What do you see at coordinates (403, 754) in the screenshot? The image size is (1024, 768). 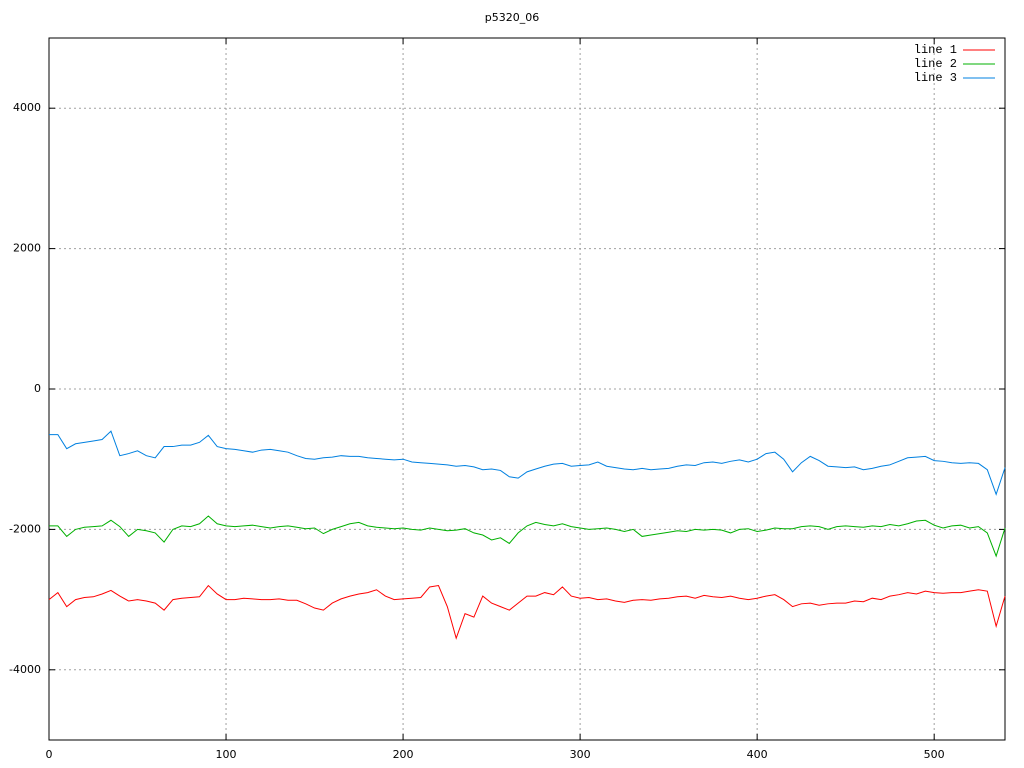 I see `x-tick-label: 200` at bounding box center [403, 754].